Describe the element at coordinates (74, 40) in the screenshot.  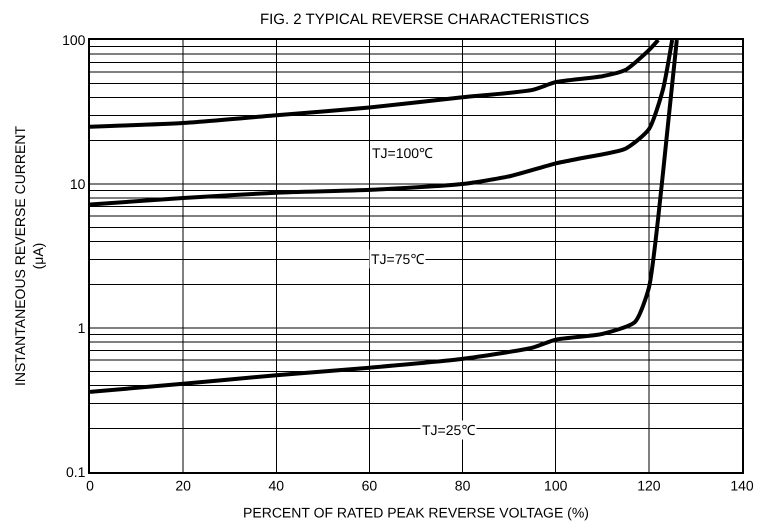
I see `y-tick-label: 100` at that location.